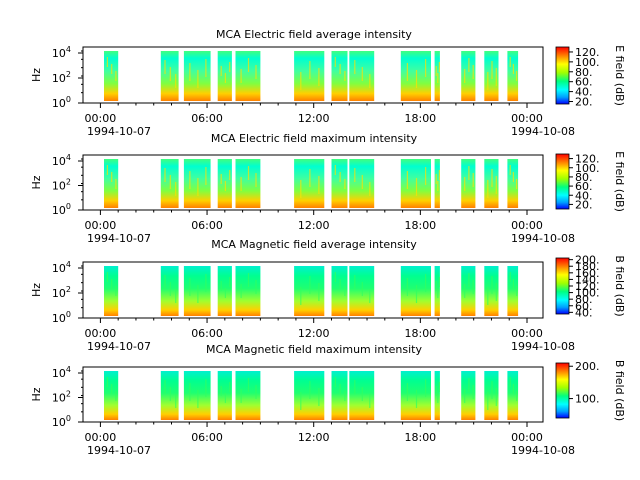  Describe the element at coordinates (119, 131) in the screenshot. I see `x-start-date: 1994-10-07` at that location.